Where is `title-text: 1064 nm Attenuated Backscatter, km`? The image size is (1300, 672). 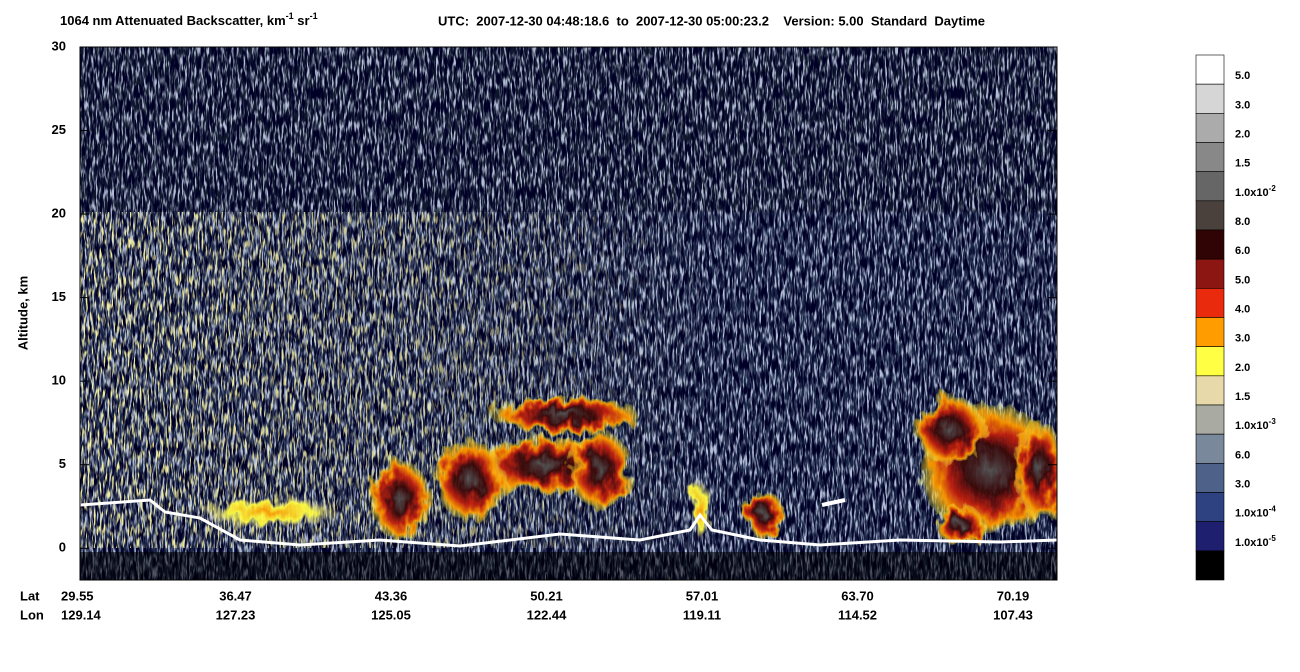
title-text: 1064 nm Attenuated Backscatter, km is located at coordinates (173, 20).